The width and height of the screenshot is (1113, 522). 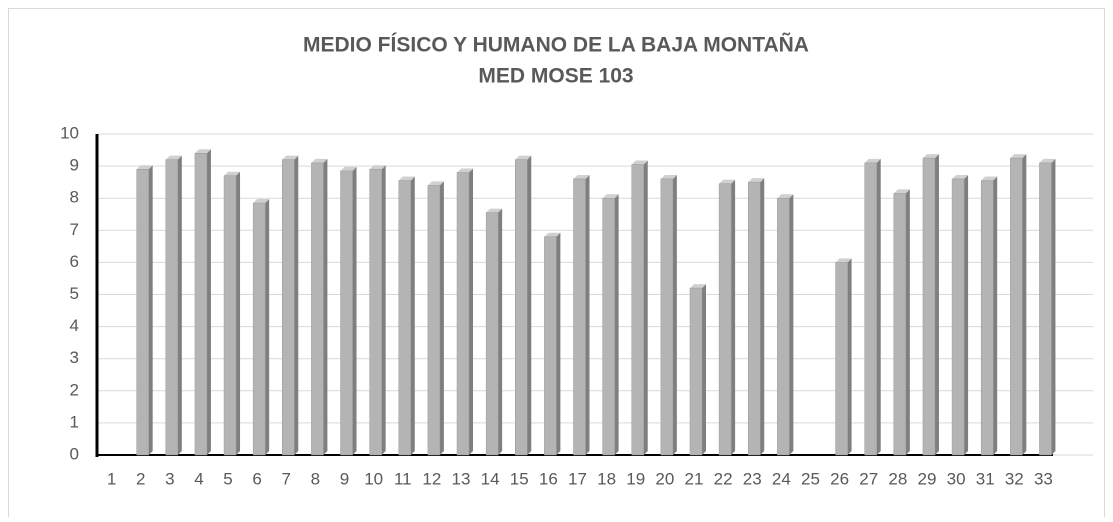 What do you see at coordinates (315, 478) in the screenshot?
I see `x-tick-label: 8` at bounding box center [315, 478].